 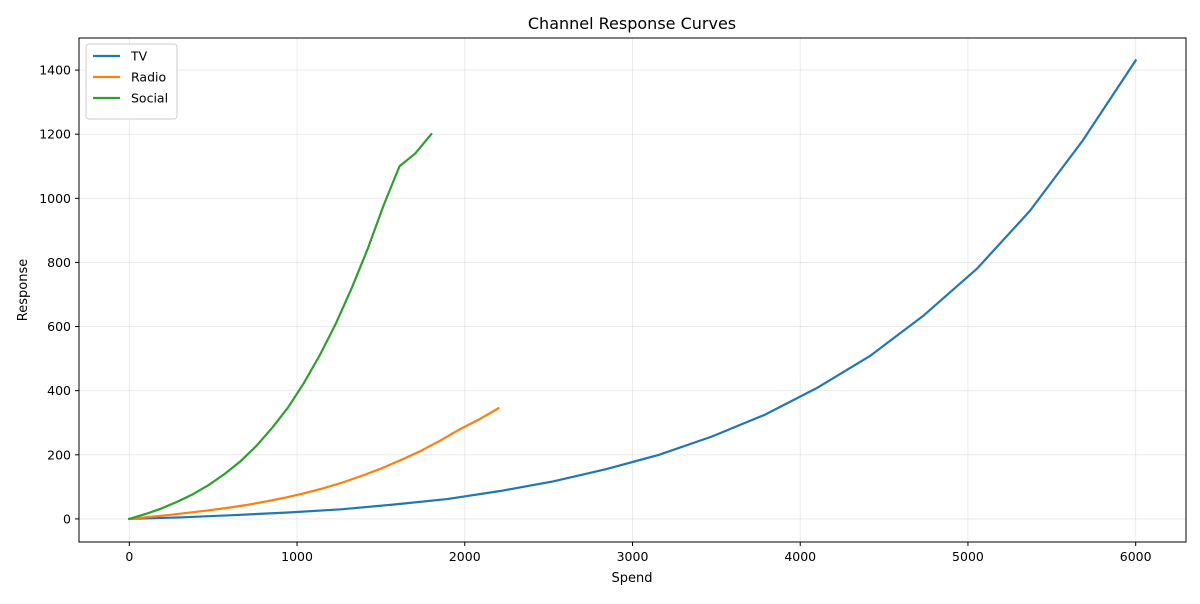 I want to click on legend: TV Radio Social, so click(x=131, y=81).